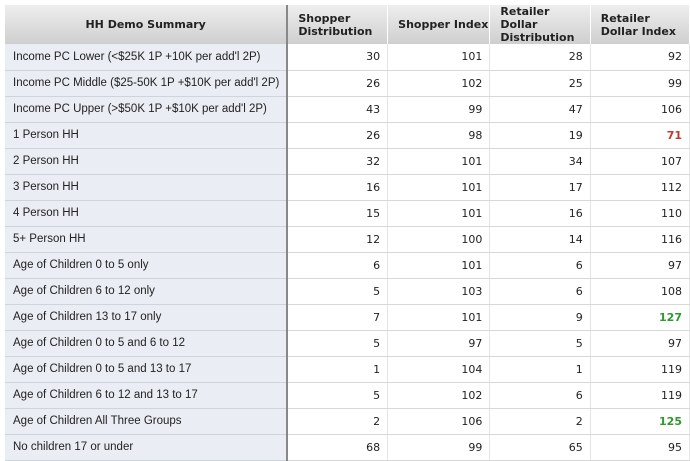  I want to click on cell-shopper-distribution: 7, so click(338, 317).